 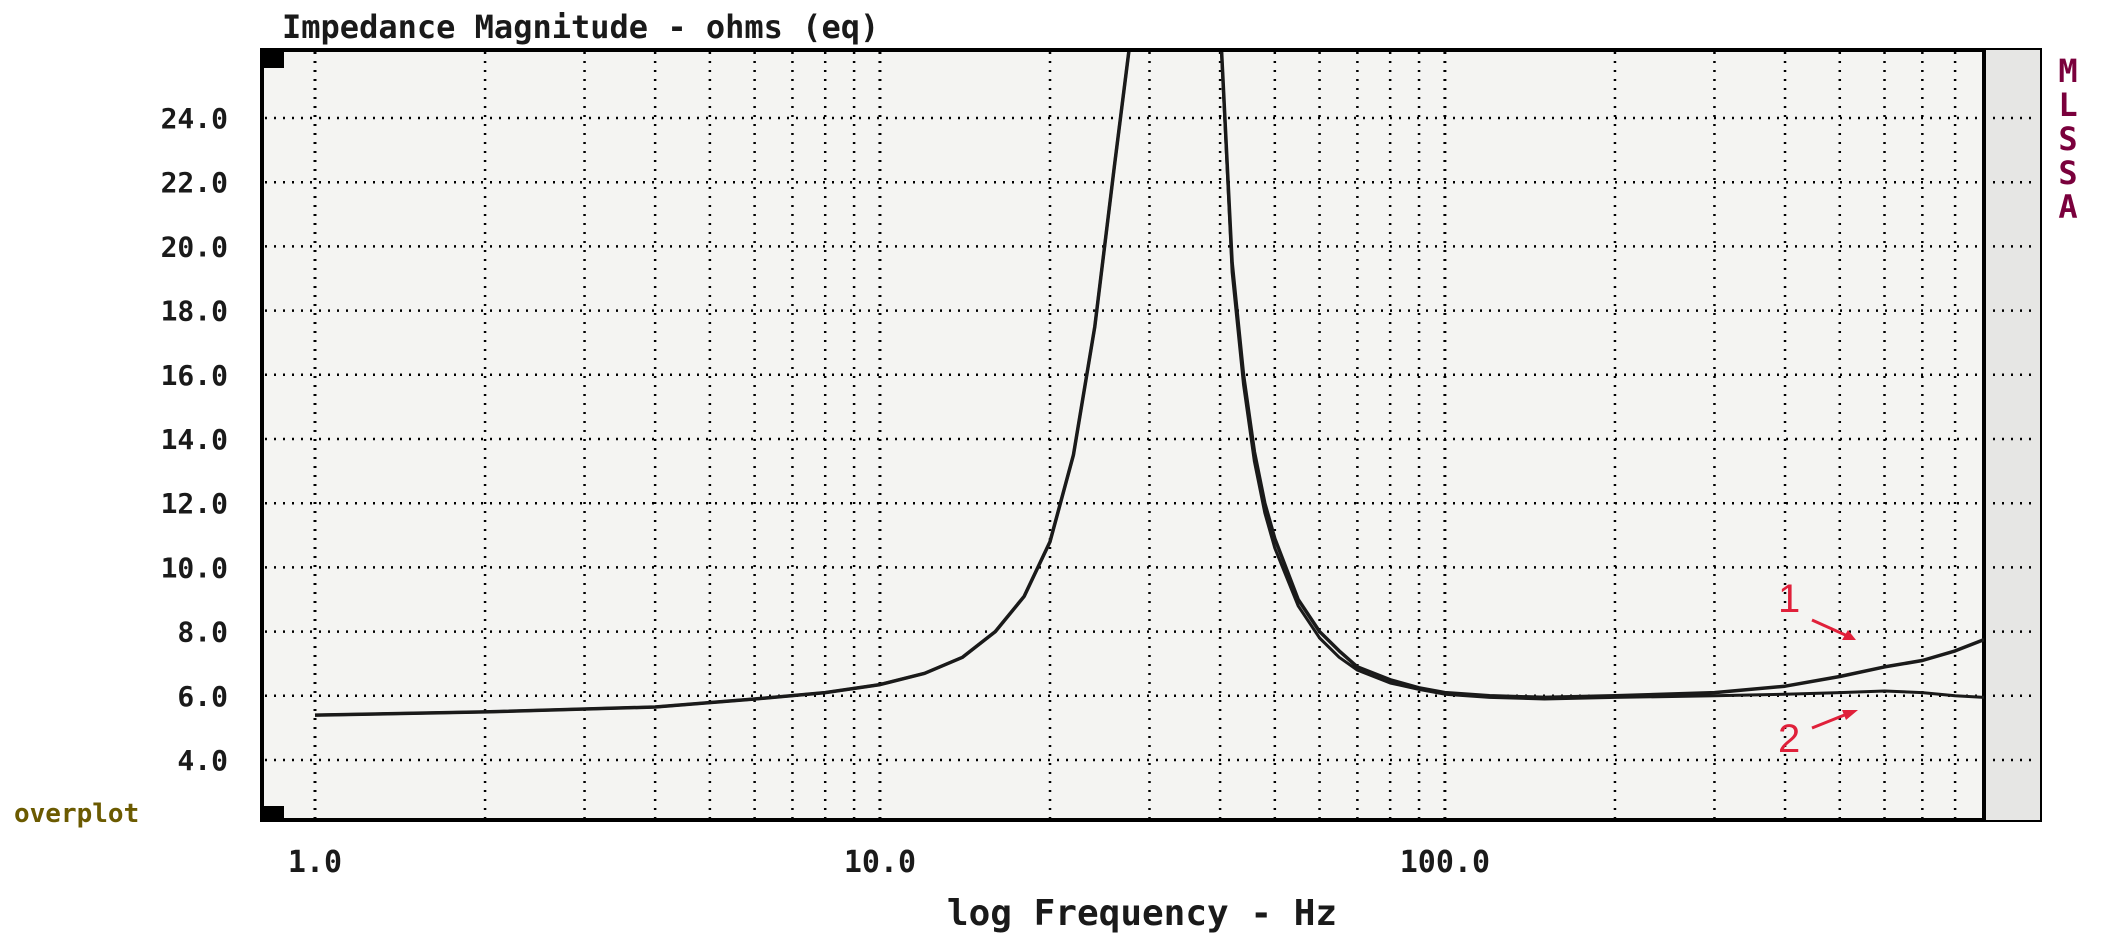 What do you see at coordinates (1789, 739) in the screenshot?
I see `annotation-label-2: 2` at bounding box center [1789, 739].